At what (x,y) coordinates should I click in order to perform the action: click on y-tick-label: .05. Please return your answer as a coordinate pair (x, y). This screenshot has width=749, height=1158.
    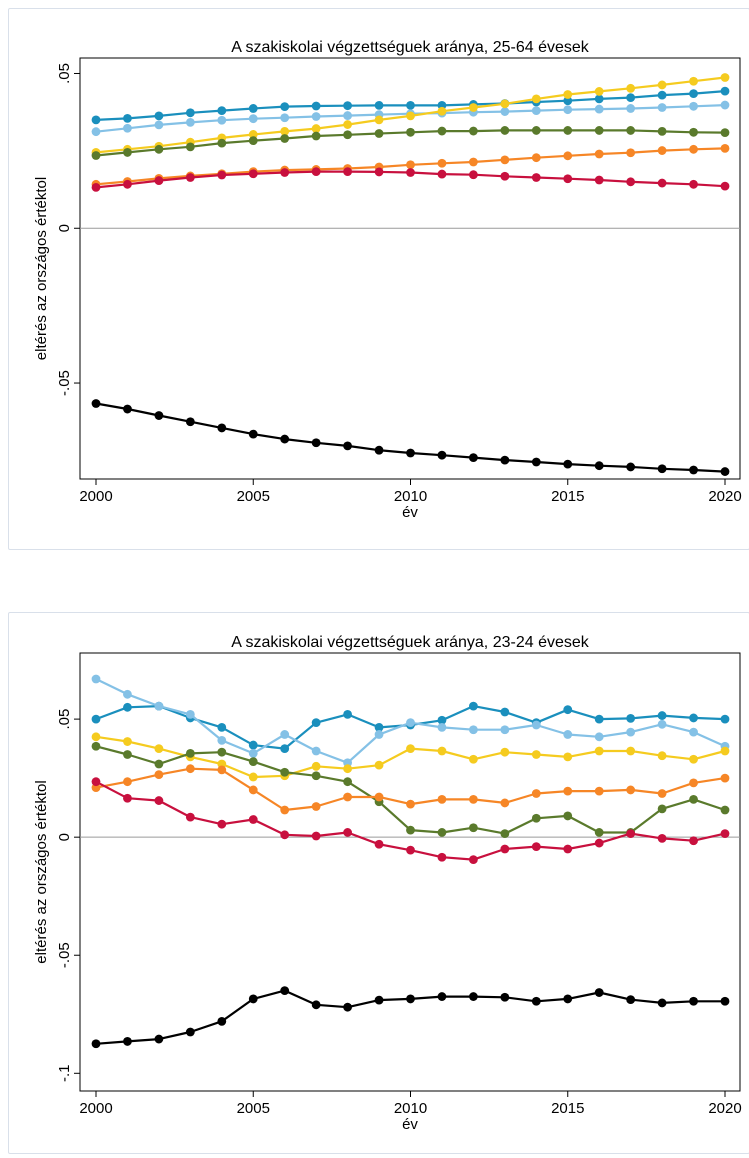
    Looking at the image, I should click on (64, 719).